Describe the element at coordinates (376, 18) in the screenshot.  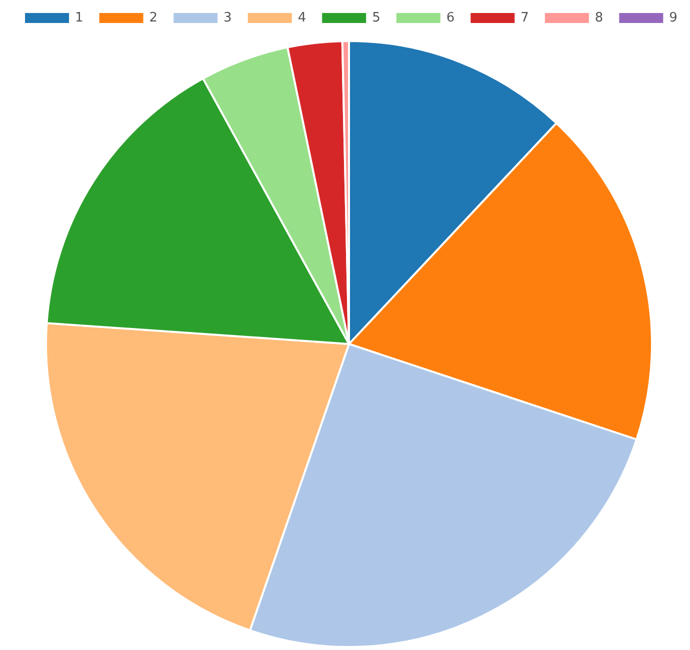
I see `legend-label: 5` at that location.